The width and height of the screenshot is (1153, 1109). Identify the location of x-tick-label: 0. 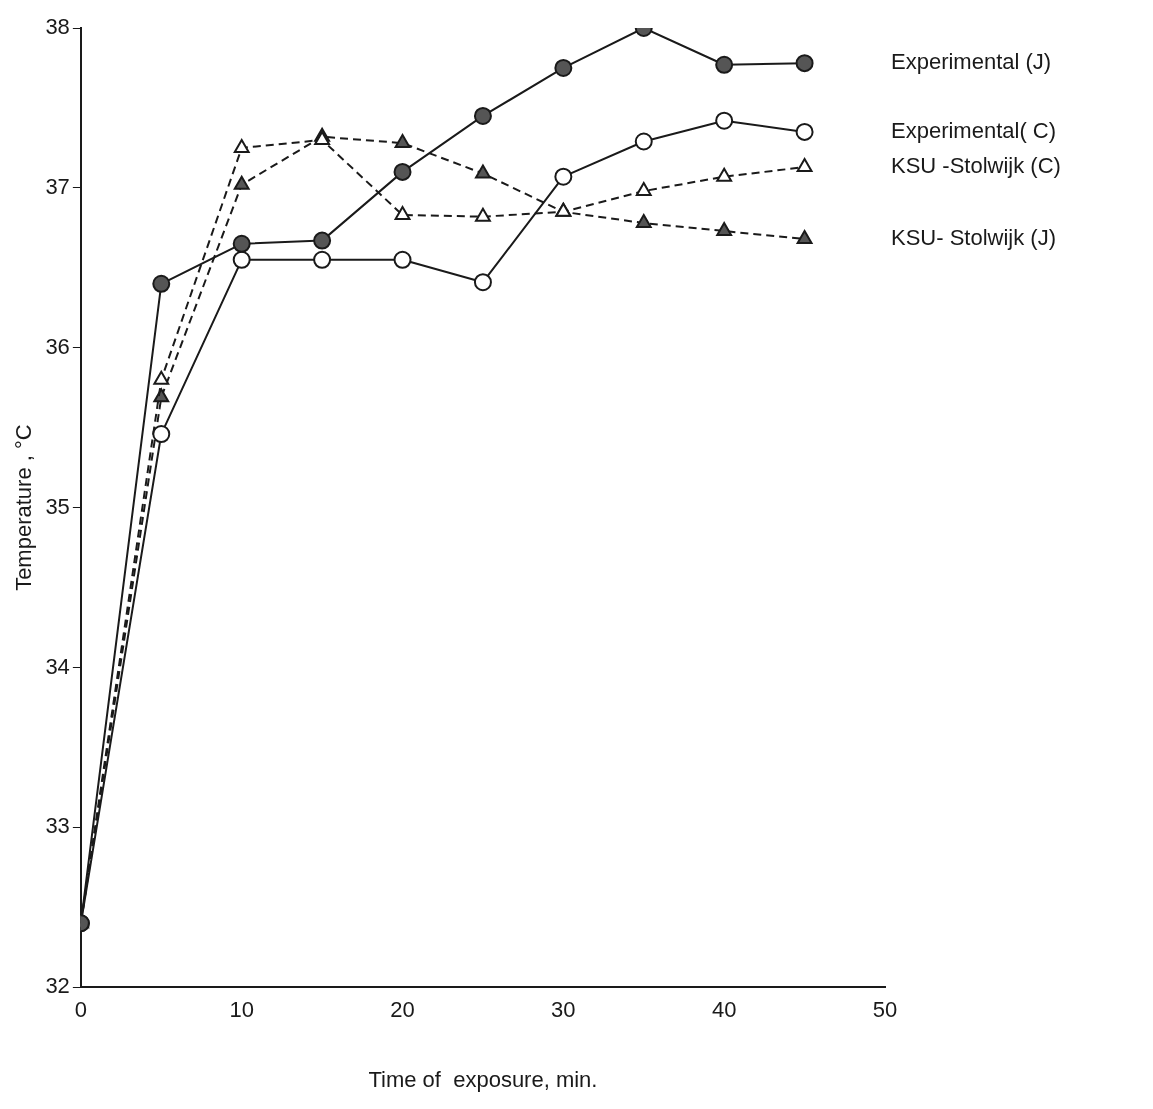
(80, 1010).